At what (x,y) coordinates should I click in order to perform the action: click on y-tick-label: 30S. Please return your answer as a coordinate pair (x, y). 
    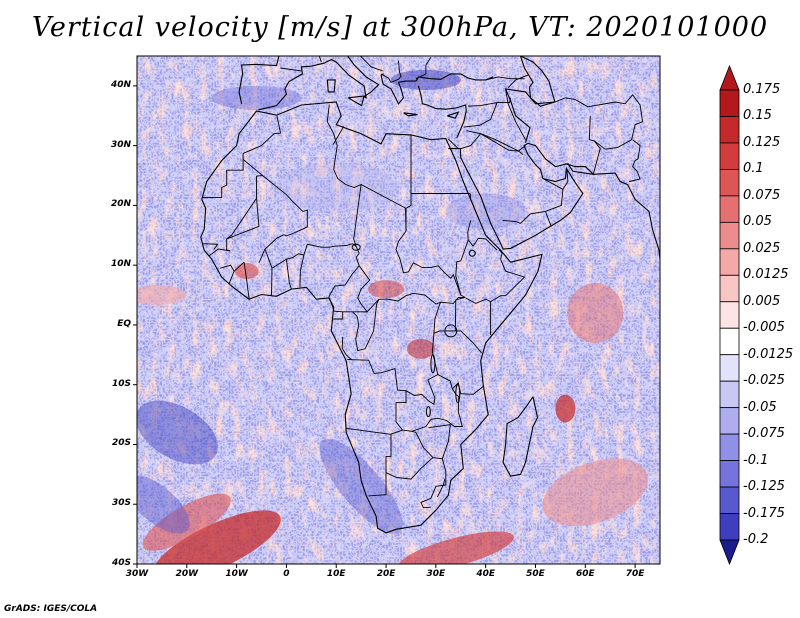
    Looking at the image, I should click on (121, 503).